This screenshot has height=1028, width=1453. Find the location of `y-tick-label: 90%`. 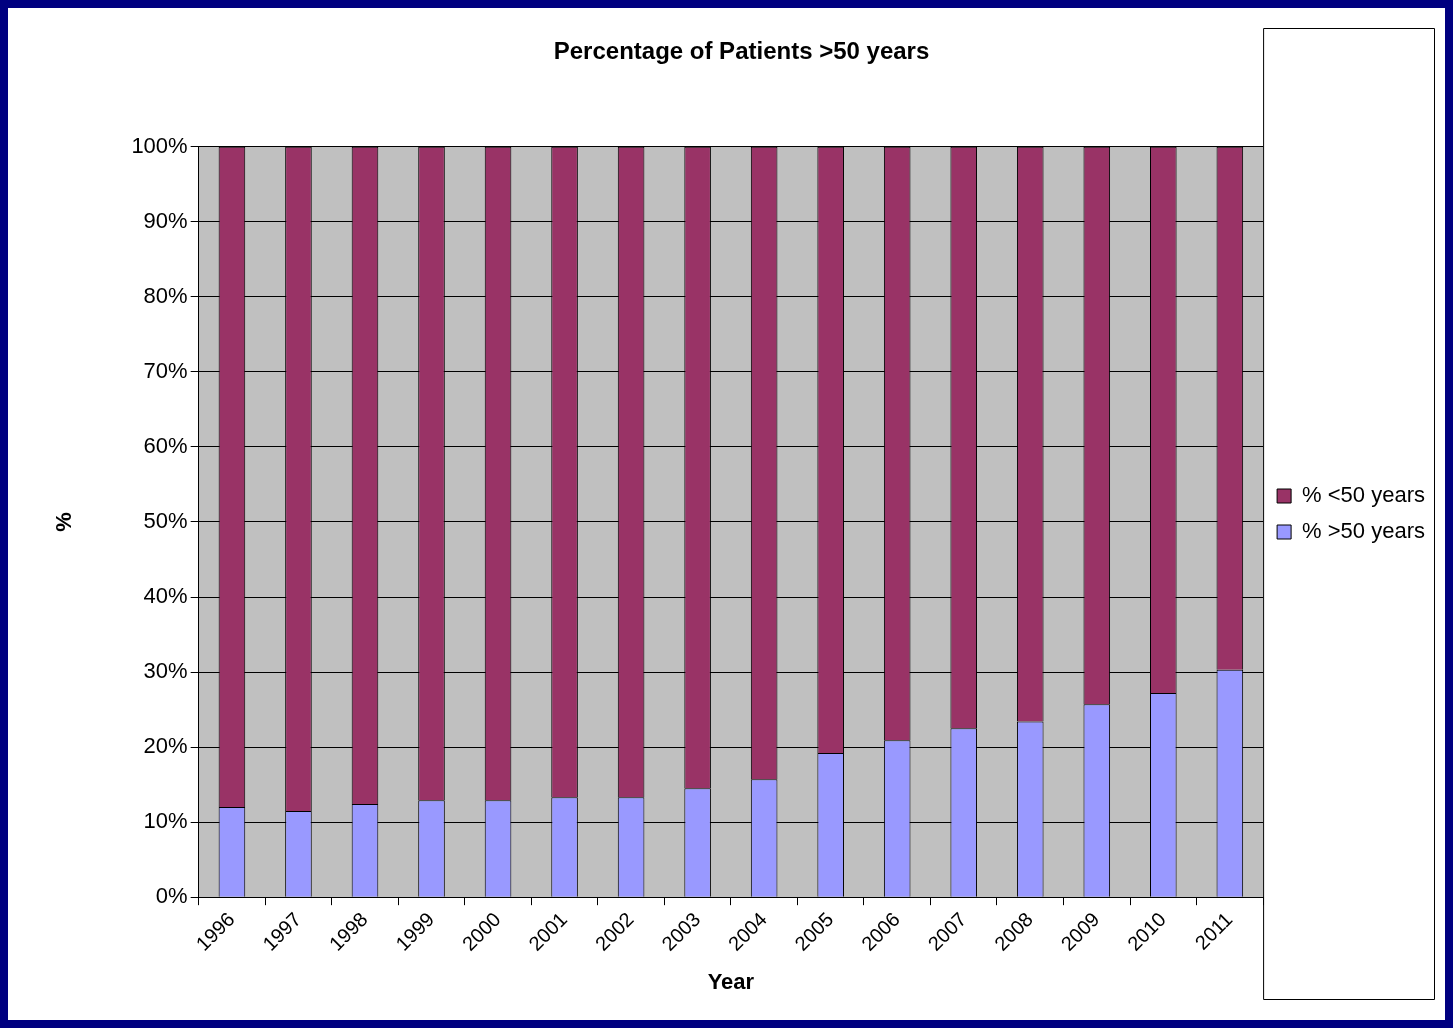

y-tick-label: 90% is located at coordinates (165, 220).